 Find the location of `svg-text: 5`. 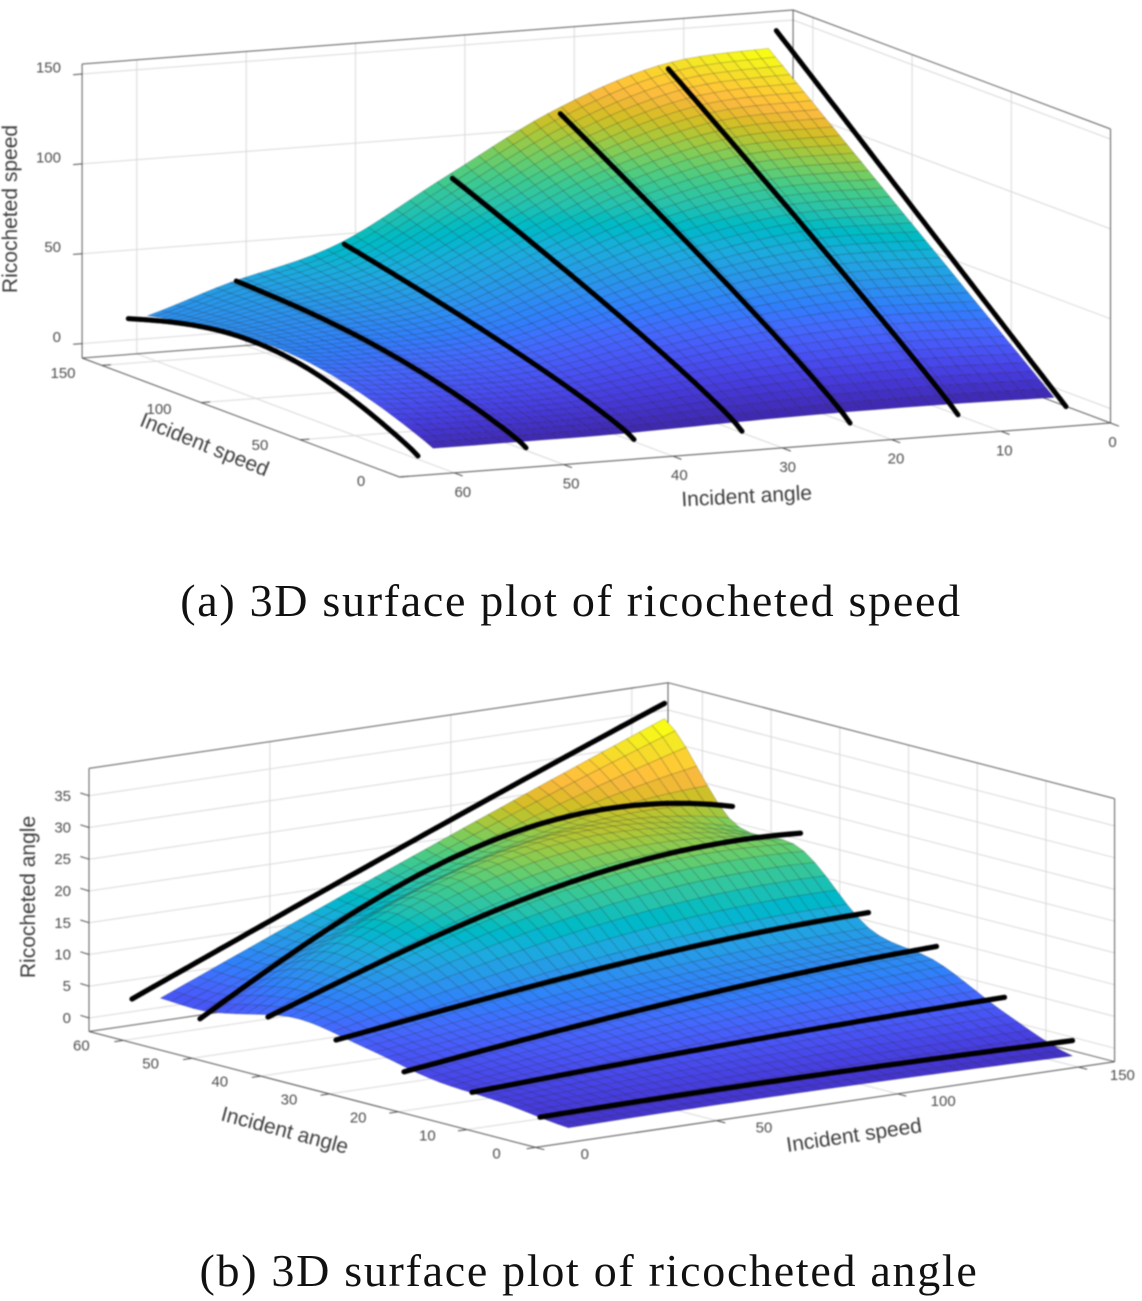

svg-text: 5 is located at coordinates (67, 986).